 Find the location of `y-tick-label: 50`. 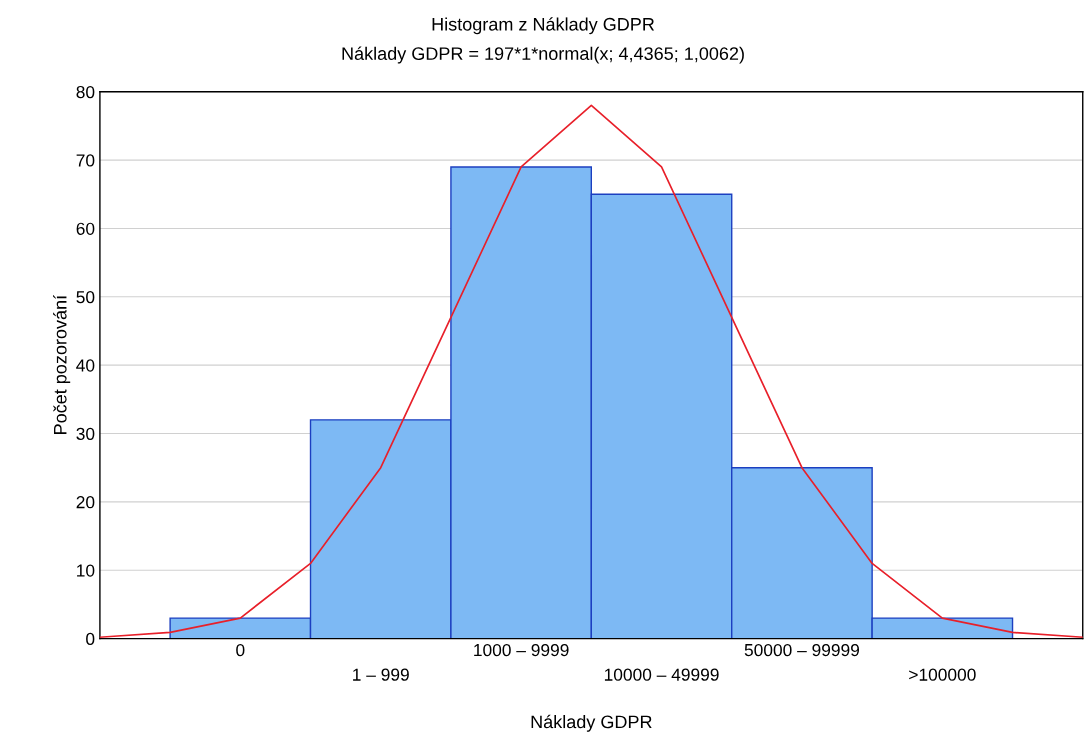

y-tick-label: 50 is located at coordinates (85, 297).